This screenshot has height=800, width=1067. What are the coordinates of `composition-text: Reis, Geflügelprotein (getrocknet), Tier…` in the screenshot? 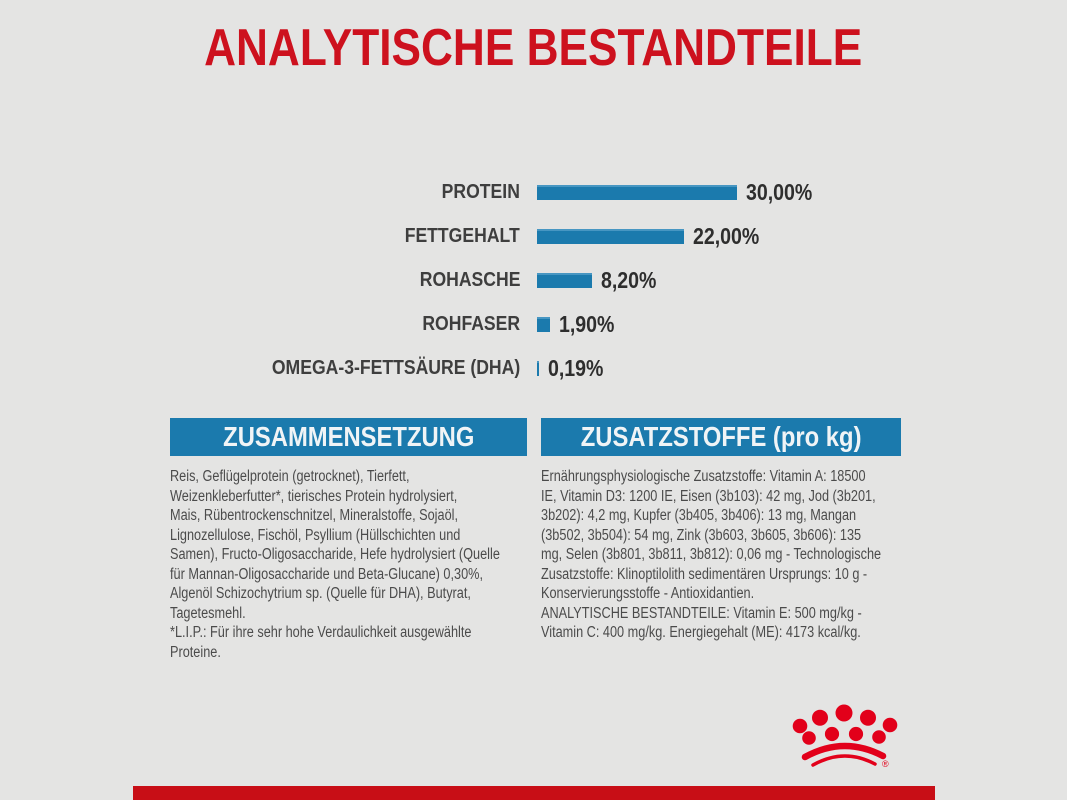 It's located at (335, 564).